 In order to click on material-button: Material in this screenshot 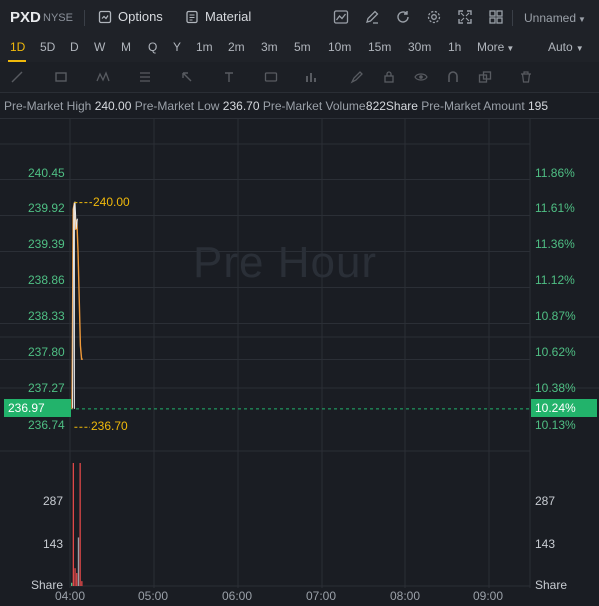, I will do `click(218, 16)`.